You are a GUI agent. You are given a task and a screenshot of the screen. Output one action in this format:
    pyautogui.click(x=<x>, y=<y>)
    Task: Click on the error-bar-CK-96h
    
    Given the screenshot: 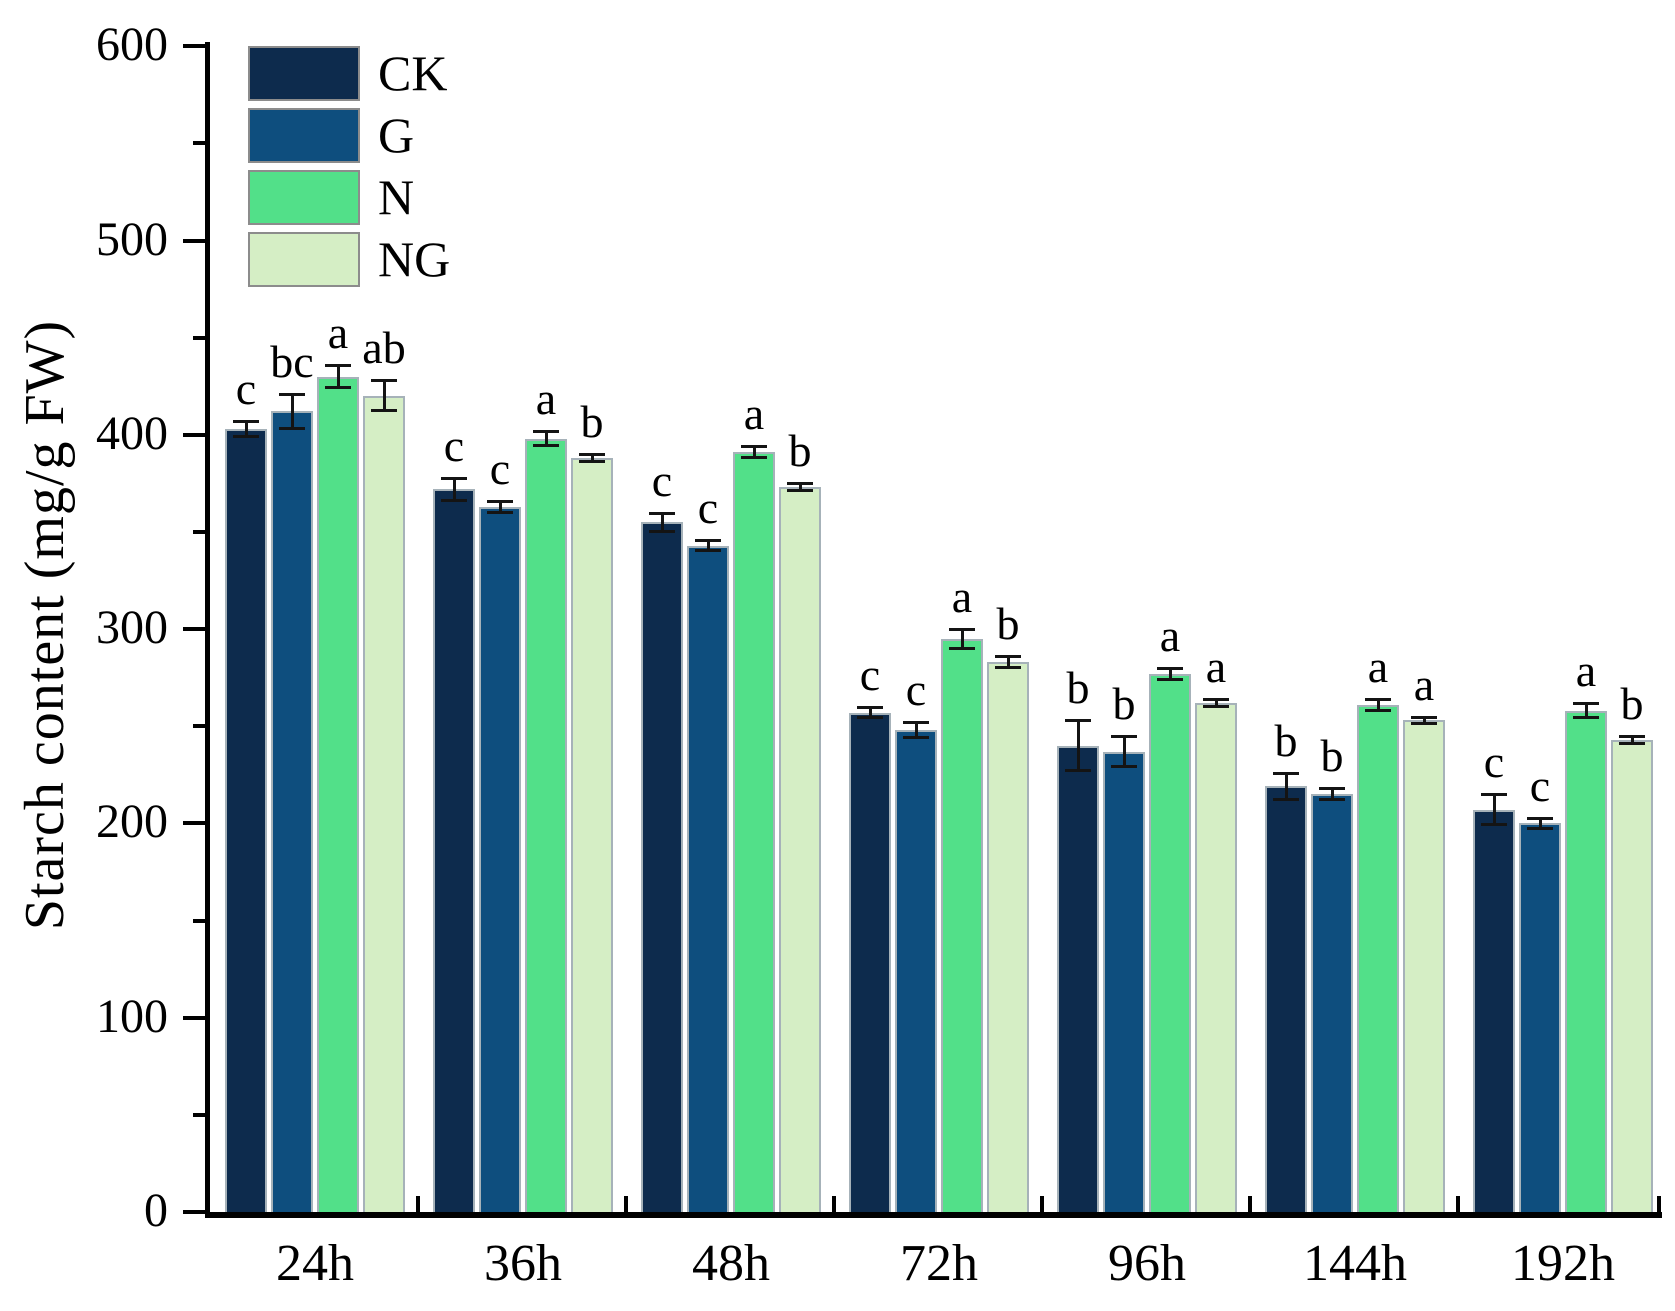 What is the action you would take?
    pyautogui.click(x=1078, y=745)
    